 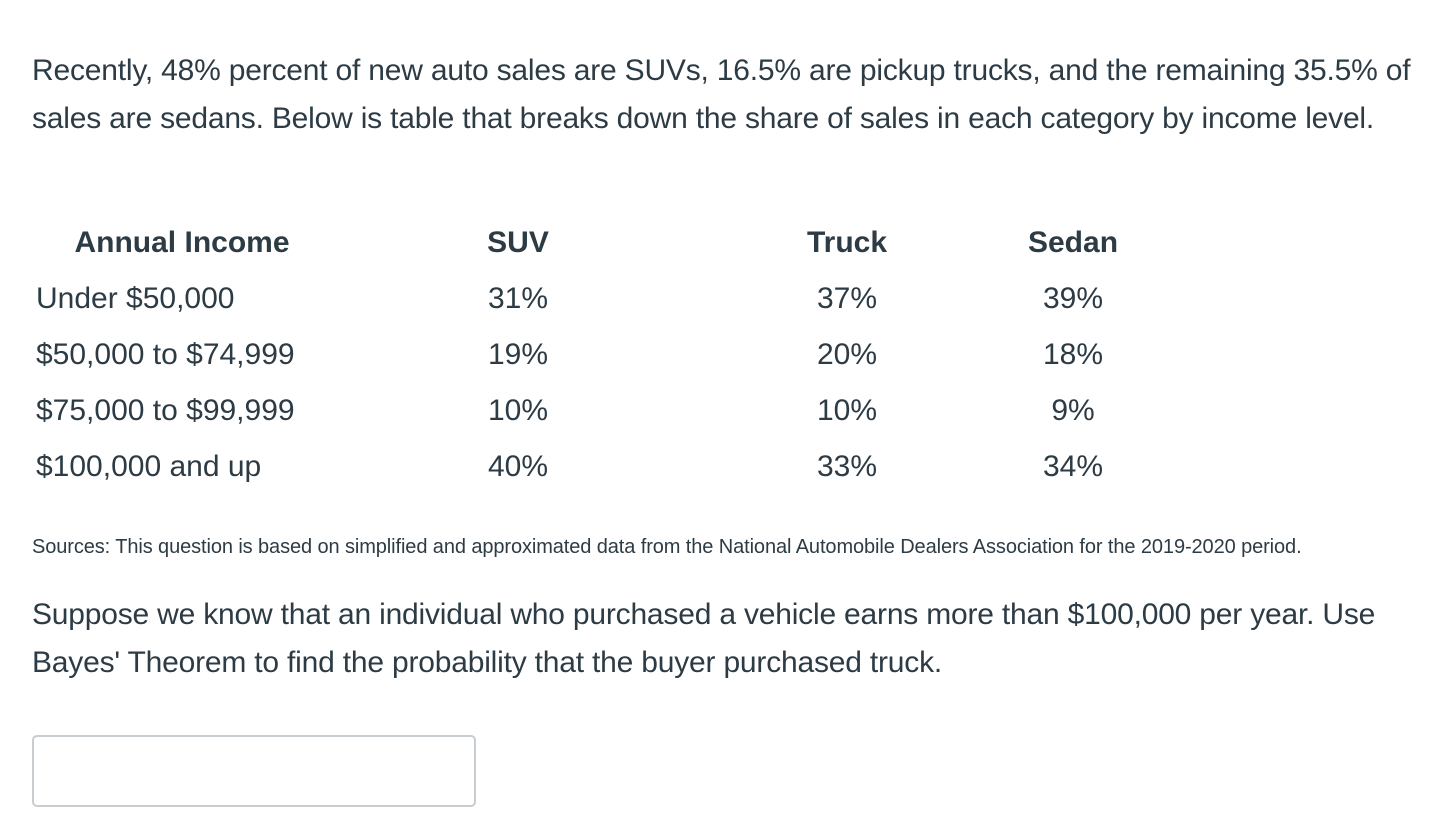 I want to click on table-row: Under $50,000 31% 37% 39%, so click(x=592, y=299).